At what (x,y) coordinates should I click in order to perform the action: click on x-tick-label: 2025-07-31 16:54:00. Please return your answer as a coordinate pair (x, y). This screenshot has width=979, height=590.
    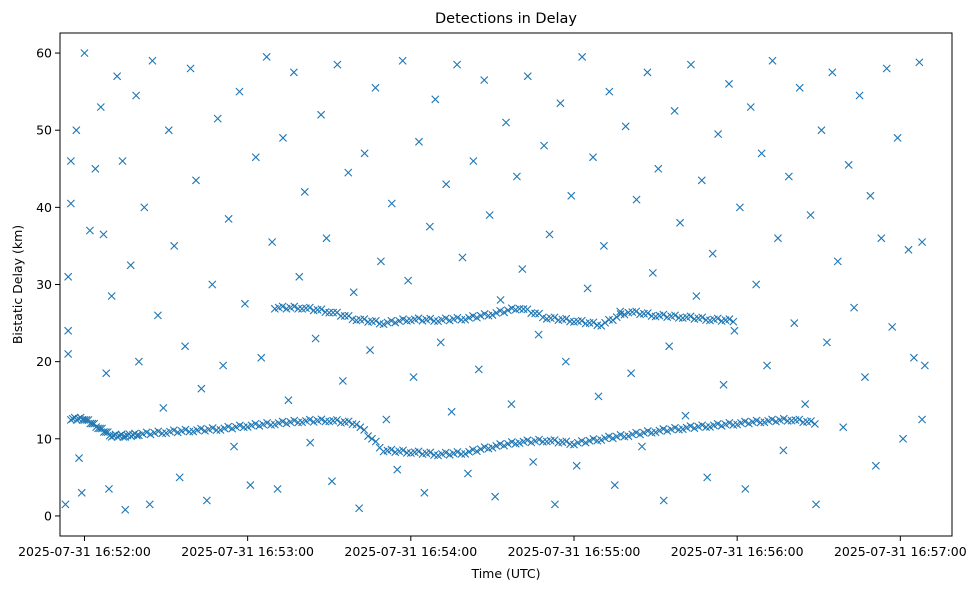
    Looking at the image, I should click on (410, 551).